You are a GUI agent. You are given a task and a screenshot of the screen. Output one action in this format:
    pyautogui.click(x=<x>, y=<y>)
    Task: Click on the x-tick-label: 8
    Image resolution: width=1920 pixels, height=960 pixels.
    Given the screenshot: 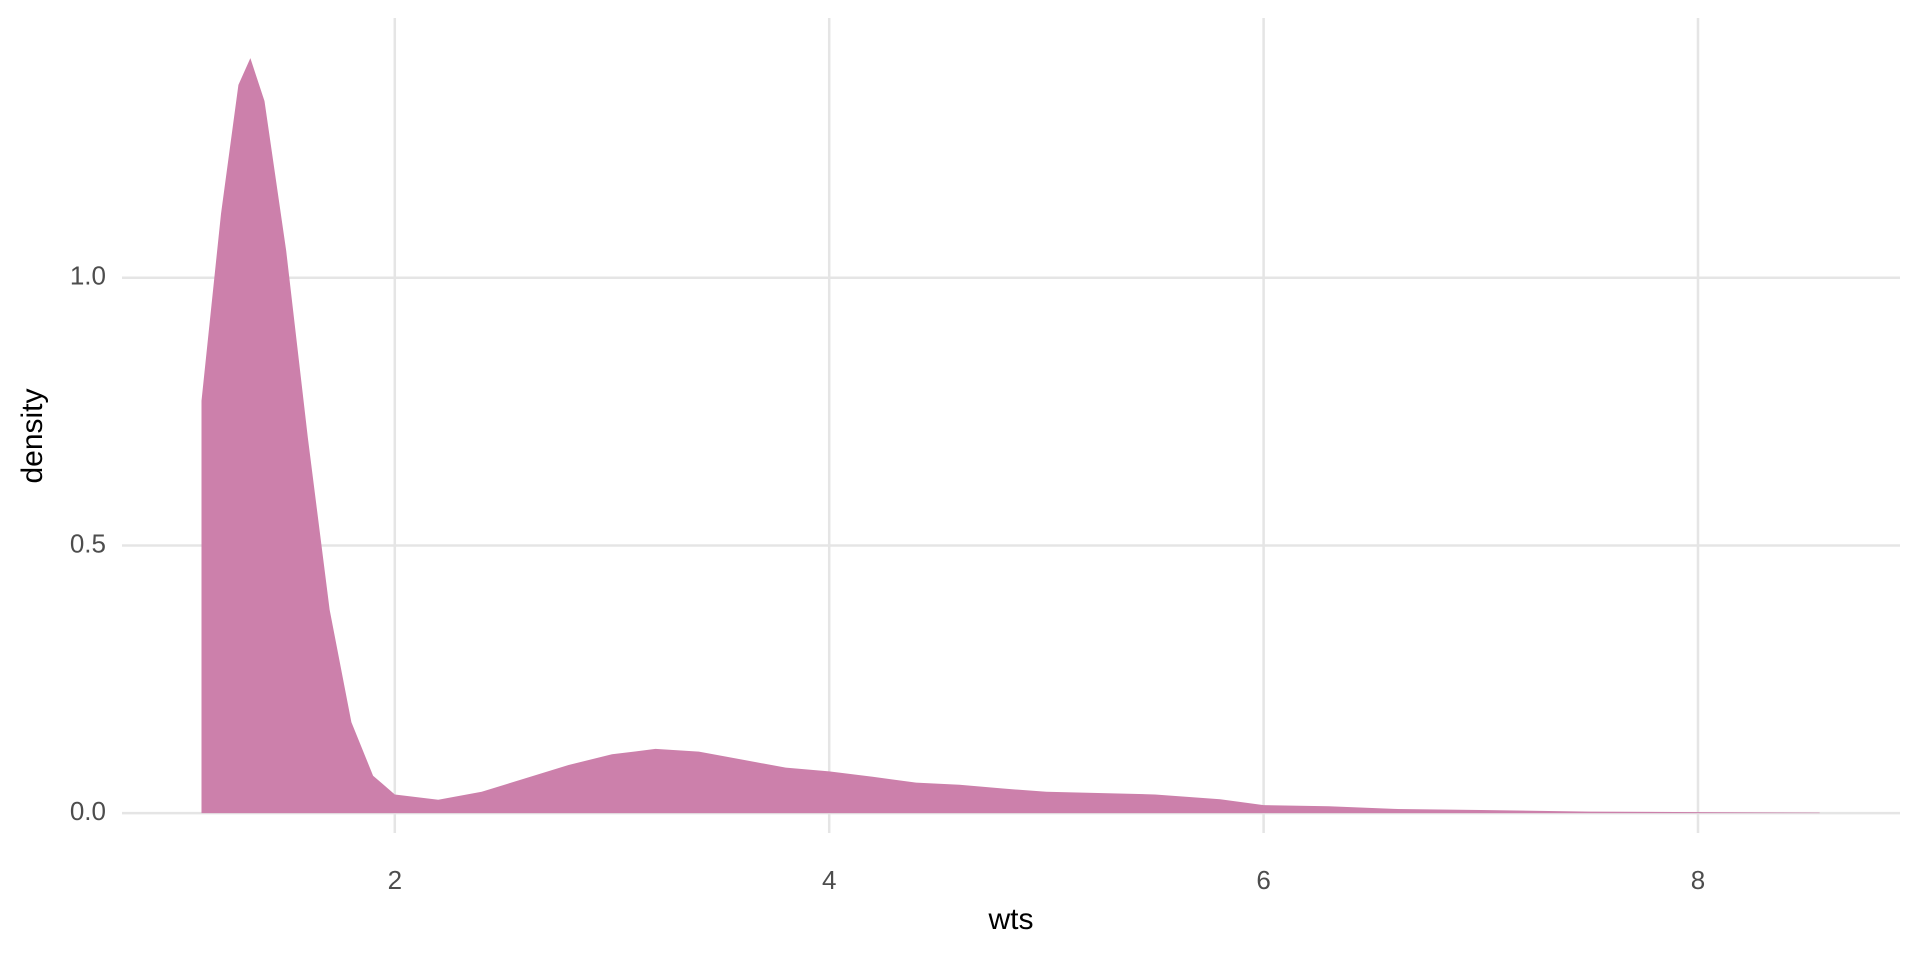 What is the action you would take?
    pyautogui.click(x=1698, y=880)
    